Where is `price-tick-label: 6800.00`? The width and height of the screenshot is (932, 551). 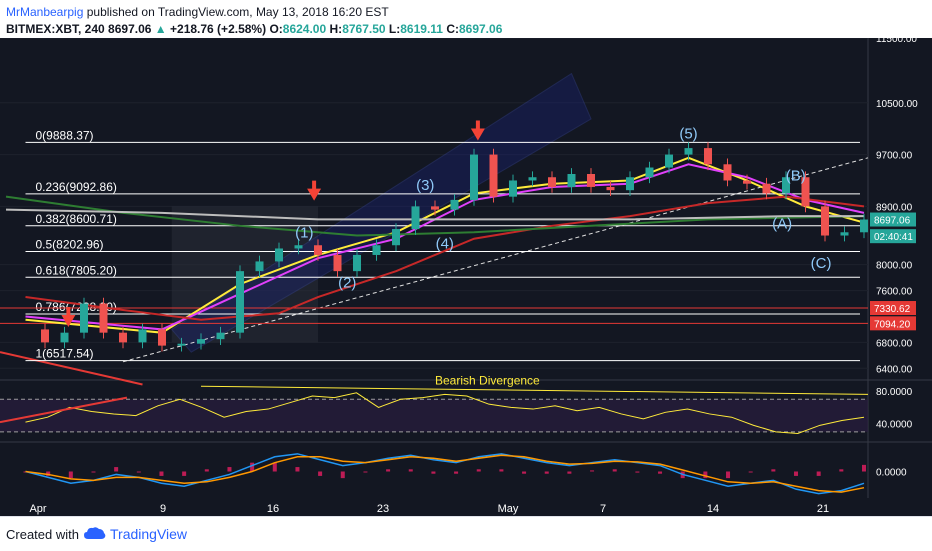
price-tick-label: 6800.00 is located at coordinates (894, 343).